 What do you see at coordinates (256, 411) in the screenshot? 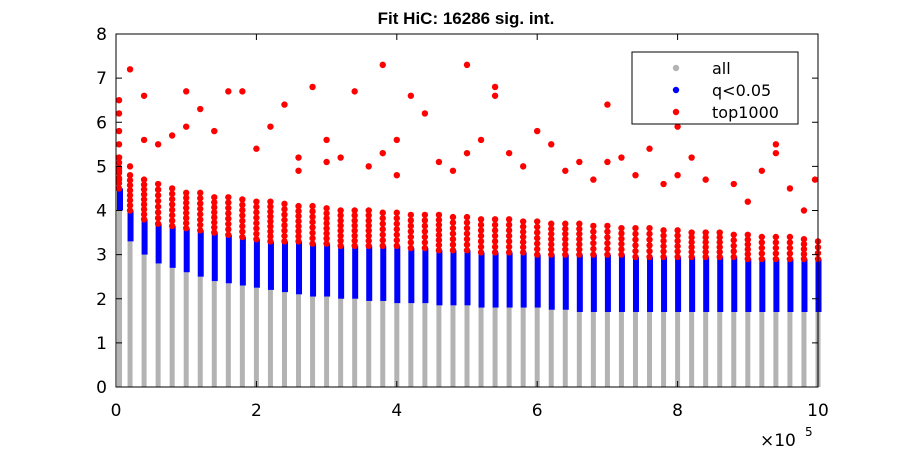
I see `x-tick-label: 2` at bounding box center [256, 411].